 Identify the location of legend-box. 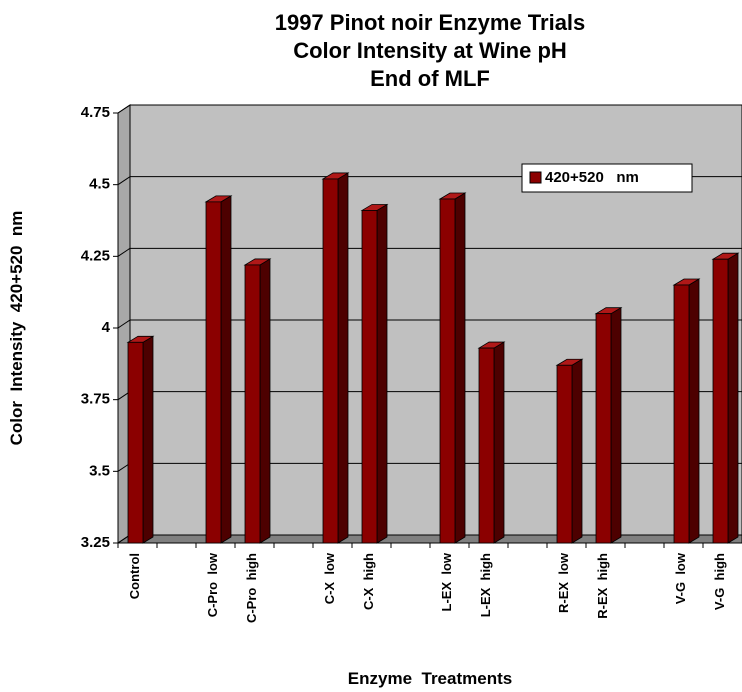
(607, 178).